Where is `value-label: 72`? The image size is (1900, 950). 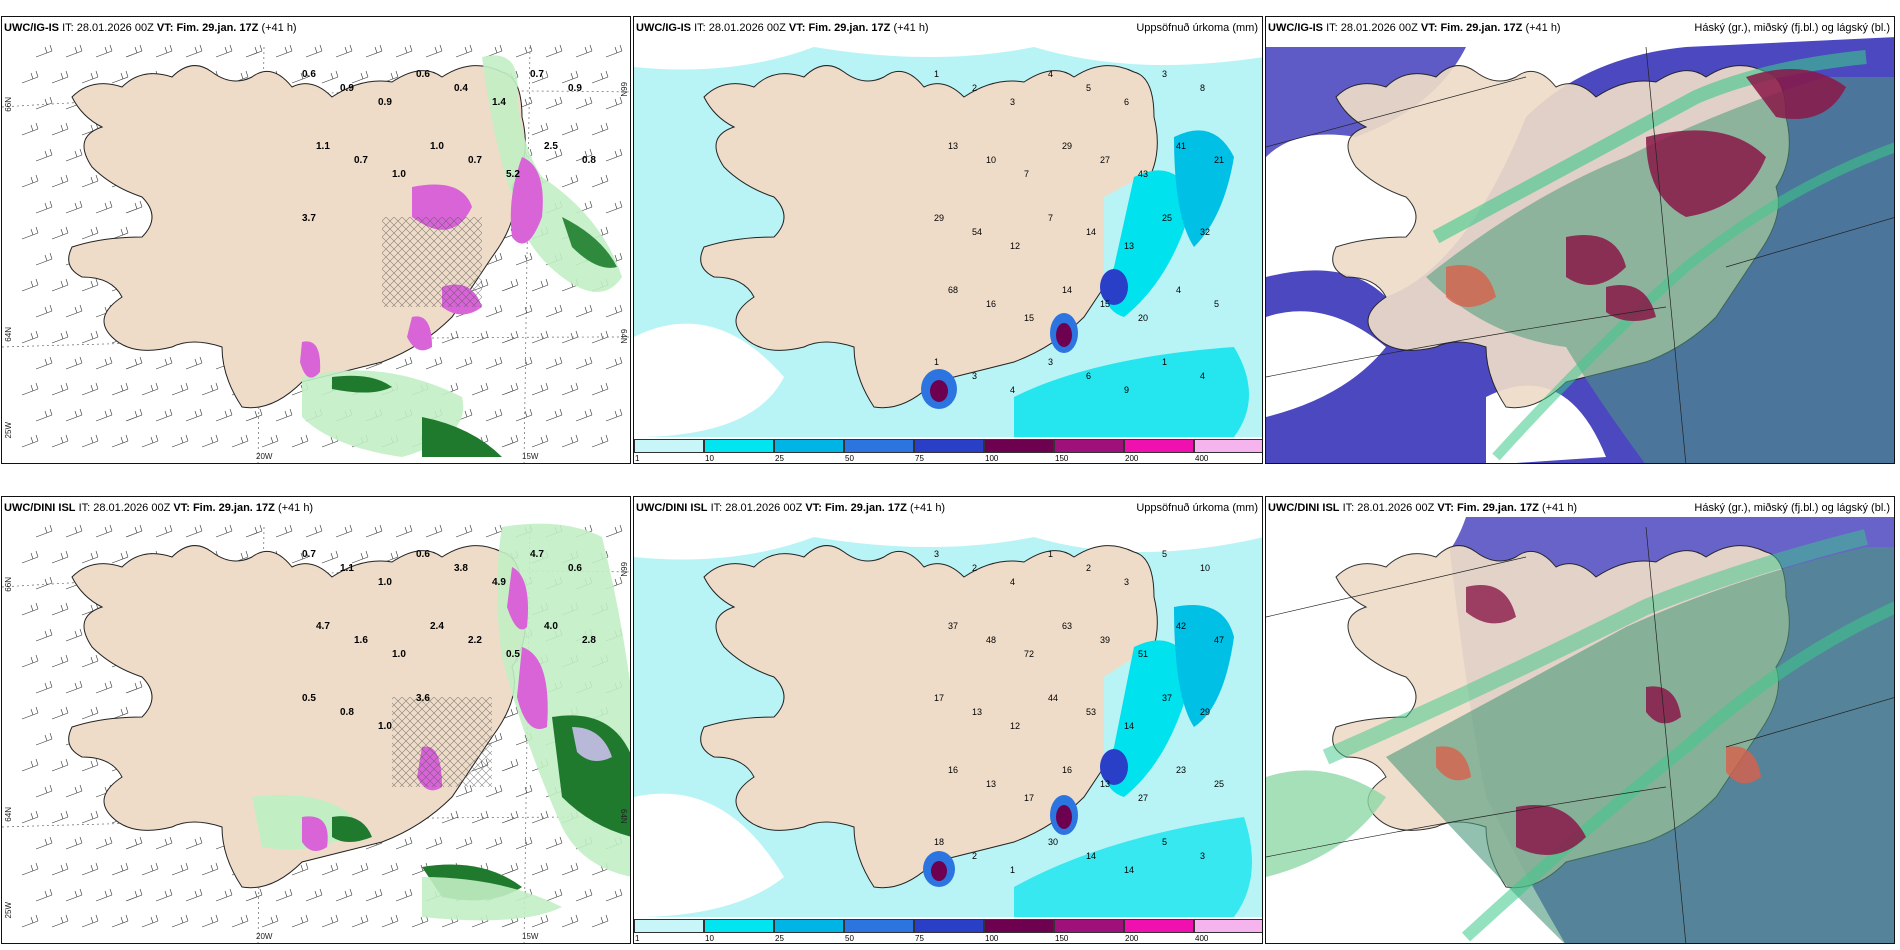
value-label: 72 is located at coordinates (1029, 654).